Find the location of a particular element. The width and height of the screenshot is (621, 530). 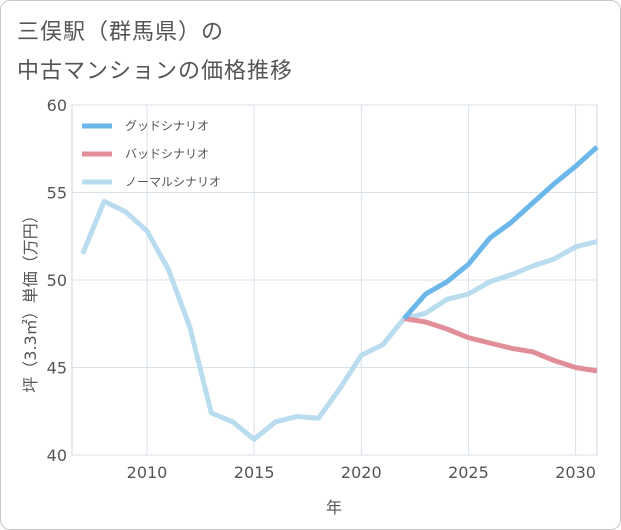

x-tick-2030: 2030 is located at coordinates (575, 472).